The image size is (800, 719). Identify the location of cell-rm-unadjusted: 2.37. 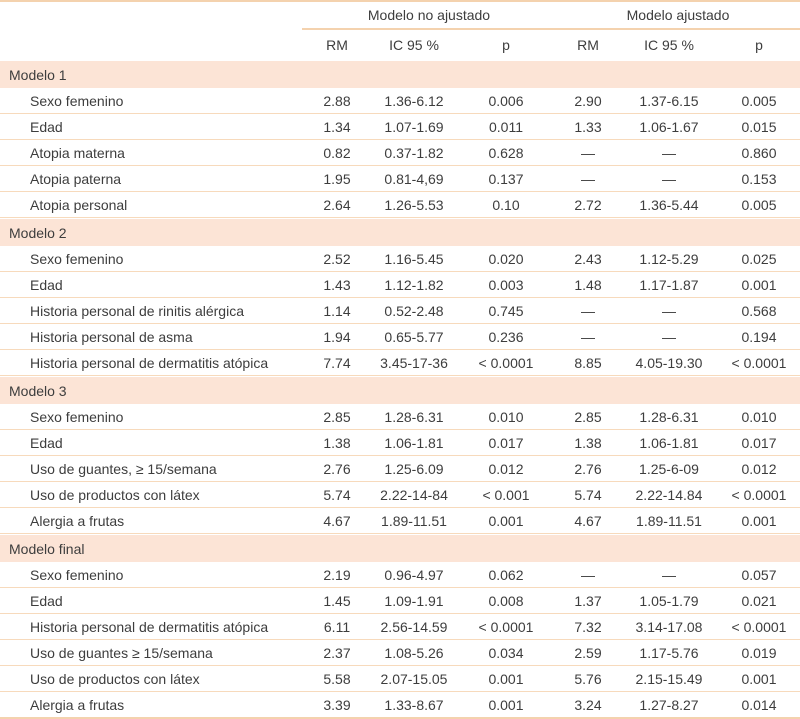
(337, 652).